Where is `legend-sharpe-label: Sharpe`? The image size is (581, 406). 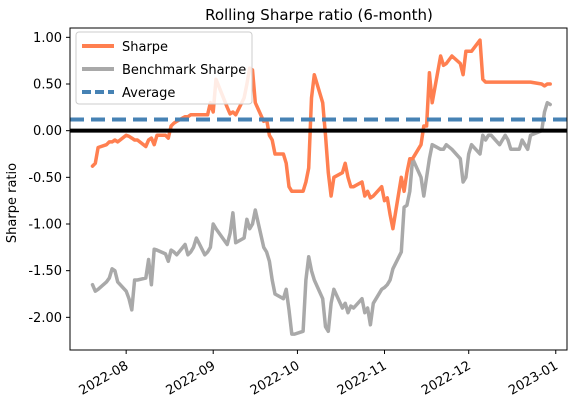 legend-sharpe-label: Sharpe is located at coordinates (145, 47).